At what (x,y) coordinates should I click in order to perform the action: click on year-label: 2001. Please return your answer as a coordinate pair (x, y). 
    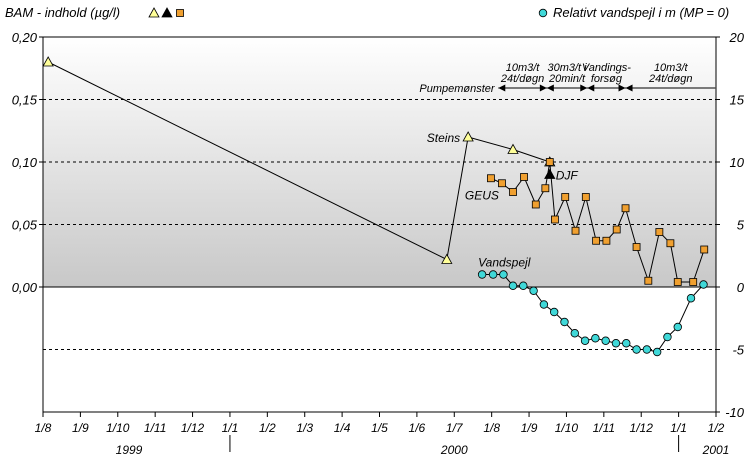
    Looking at the image, I should click on (716, 450).